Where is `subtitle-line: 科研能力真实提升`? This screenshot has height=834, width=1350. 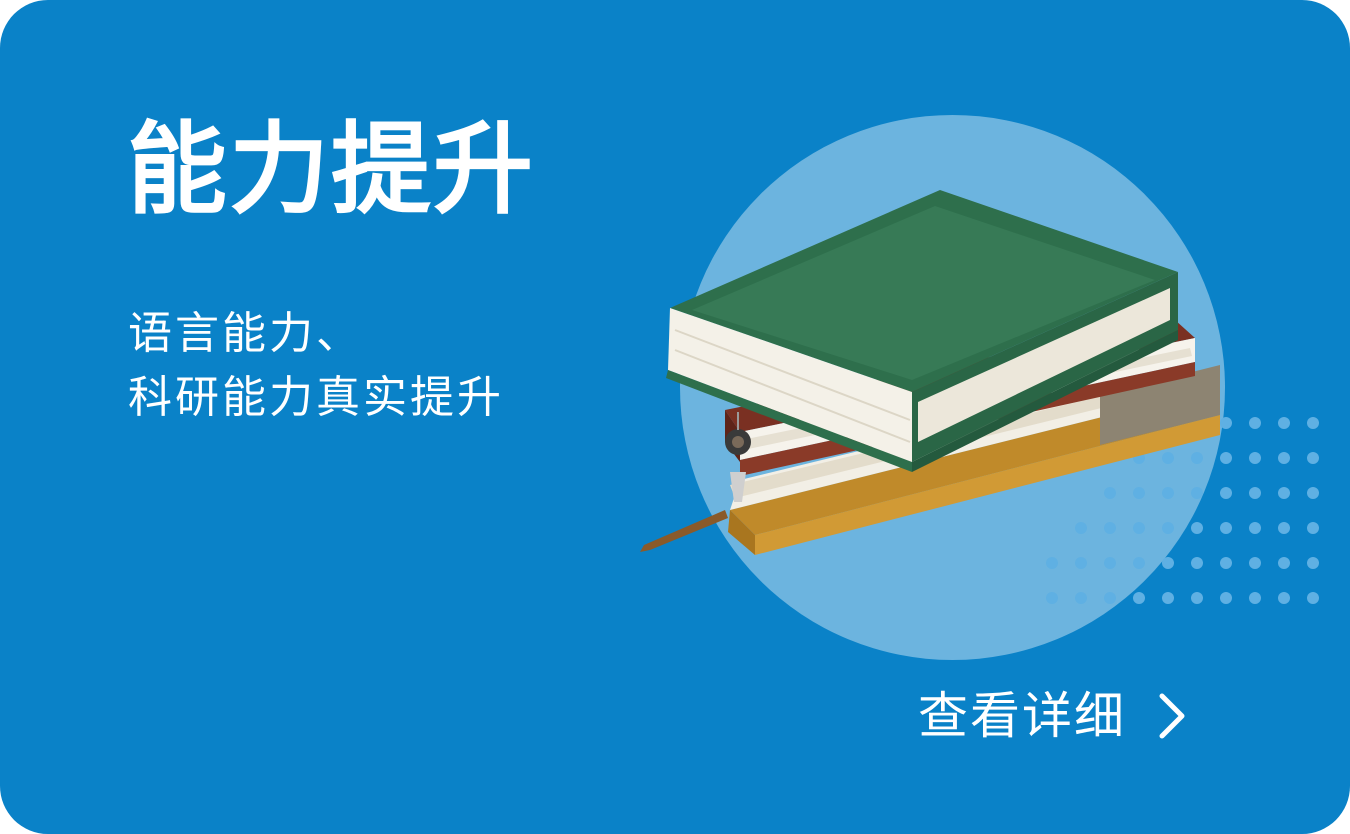 subtitle-line: 科研能力真实提升 is located at coordinates (316, 397).